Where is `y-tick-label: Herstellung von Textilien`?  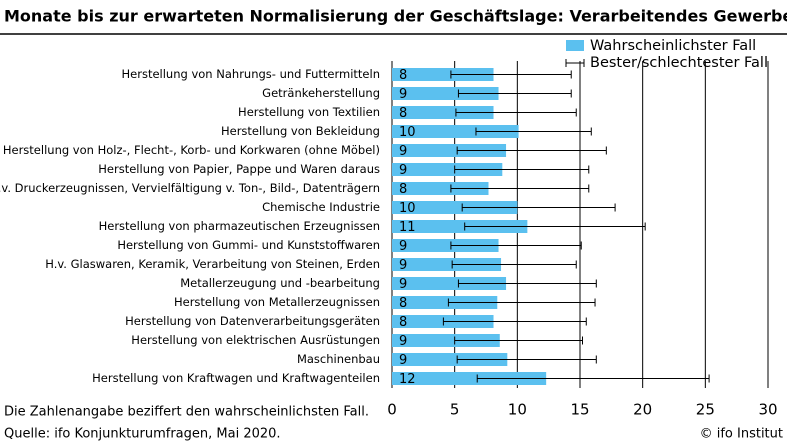
y-tick-label: Herstellung von Textilien is located at coordinates (309, 112).